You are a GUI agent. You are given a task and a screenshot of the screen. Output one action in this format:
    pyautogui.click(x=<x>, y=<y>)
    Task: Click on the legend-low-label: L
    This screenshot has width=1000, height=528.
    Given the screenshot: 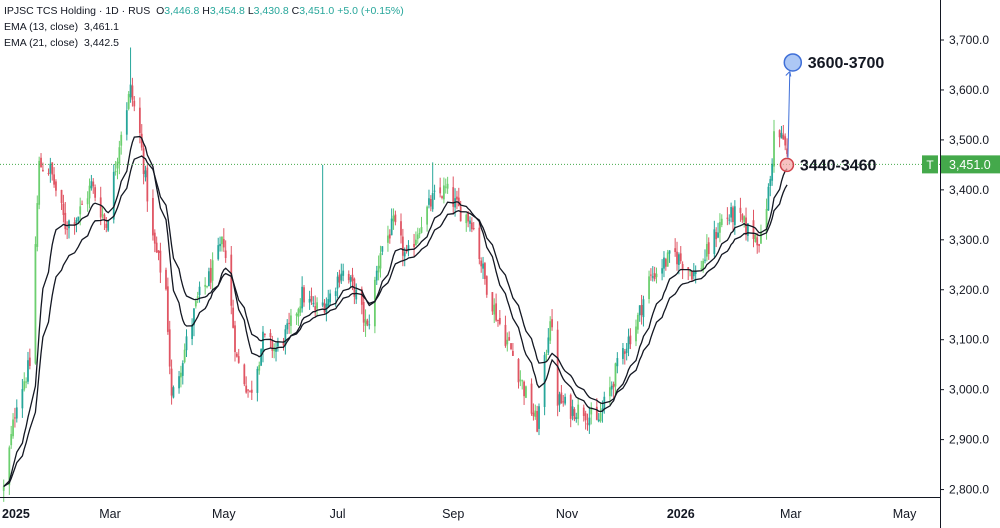 What is the action you would take?
    pyautogui.click(x=250, y=11)
    